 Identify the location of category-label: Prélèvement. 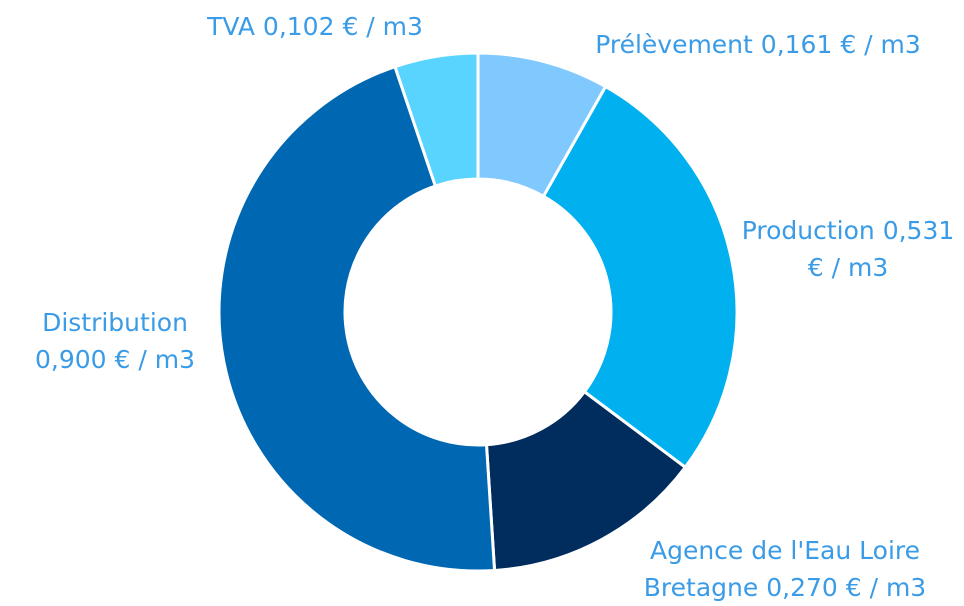
(674, 44).